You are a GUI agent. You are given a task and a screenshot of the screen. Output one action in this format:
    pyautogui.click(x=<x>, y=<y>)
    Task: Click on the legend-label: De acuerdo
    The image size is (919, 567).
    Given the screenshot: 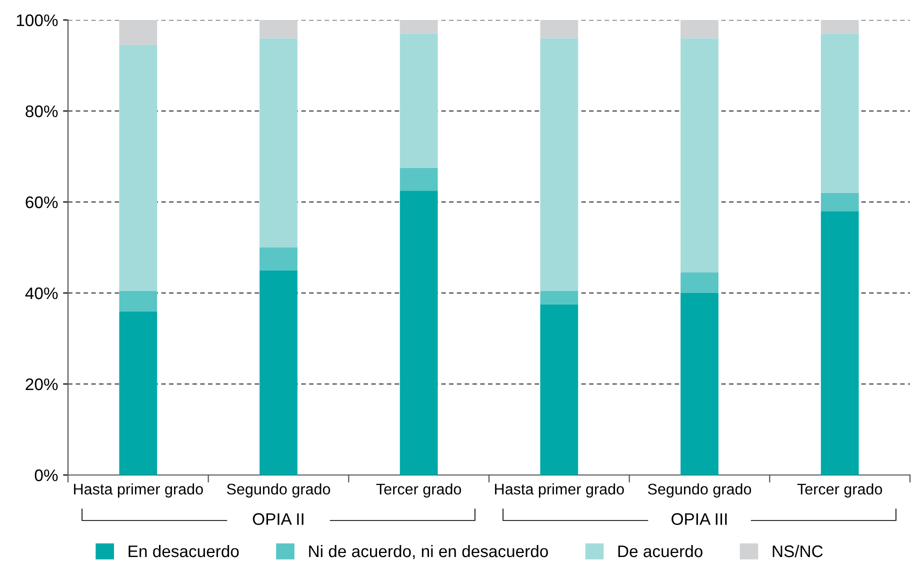 What is the action you would take?
    pyautogui.click(x=660, y=551)
    